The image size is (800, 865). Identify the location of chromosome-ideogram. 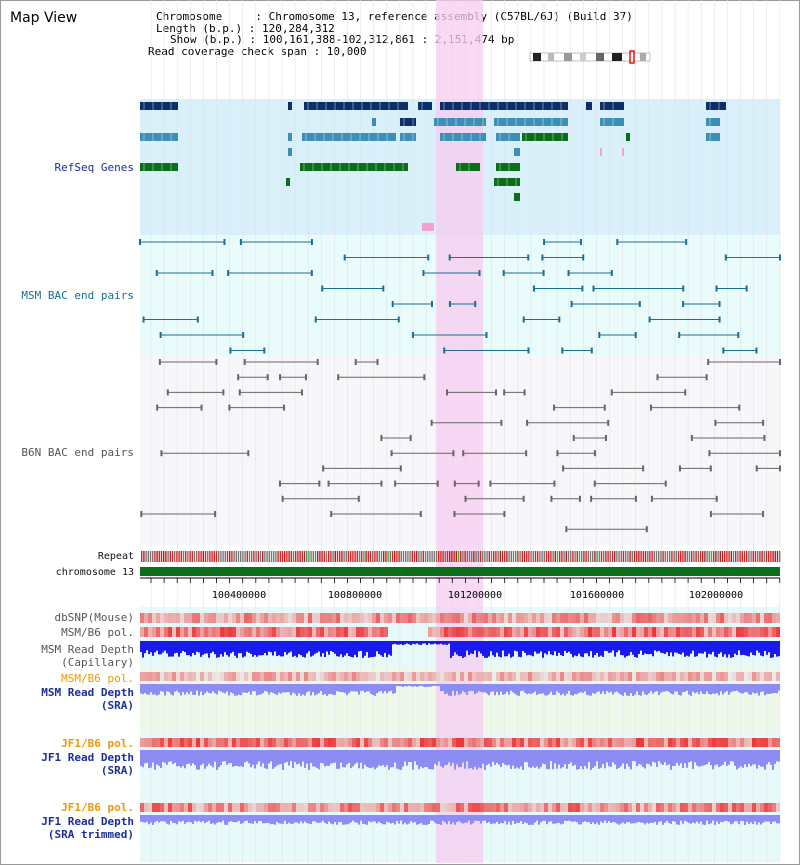
(590, 57).